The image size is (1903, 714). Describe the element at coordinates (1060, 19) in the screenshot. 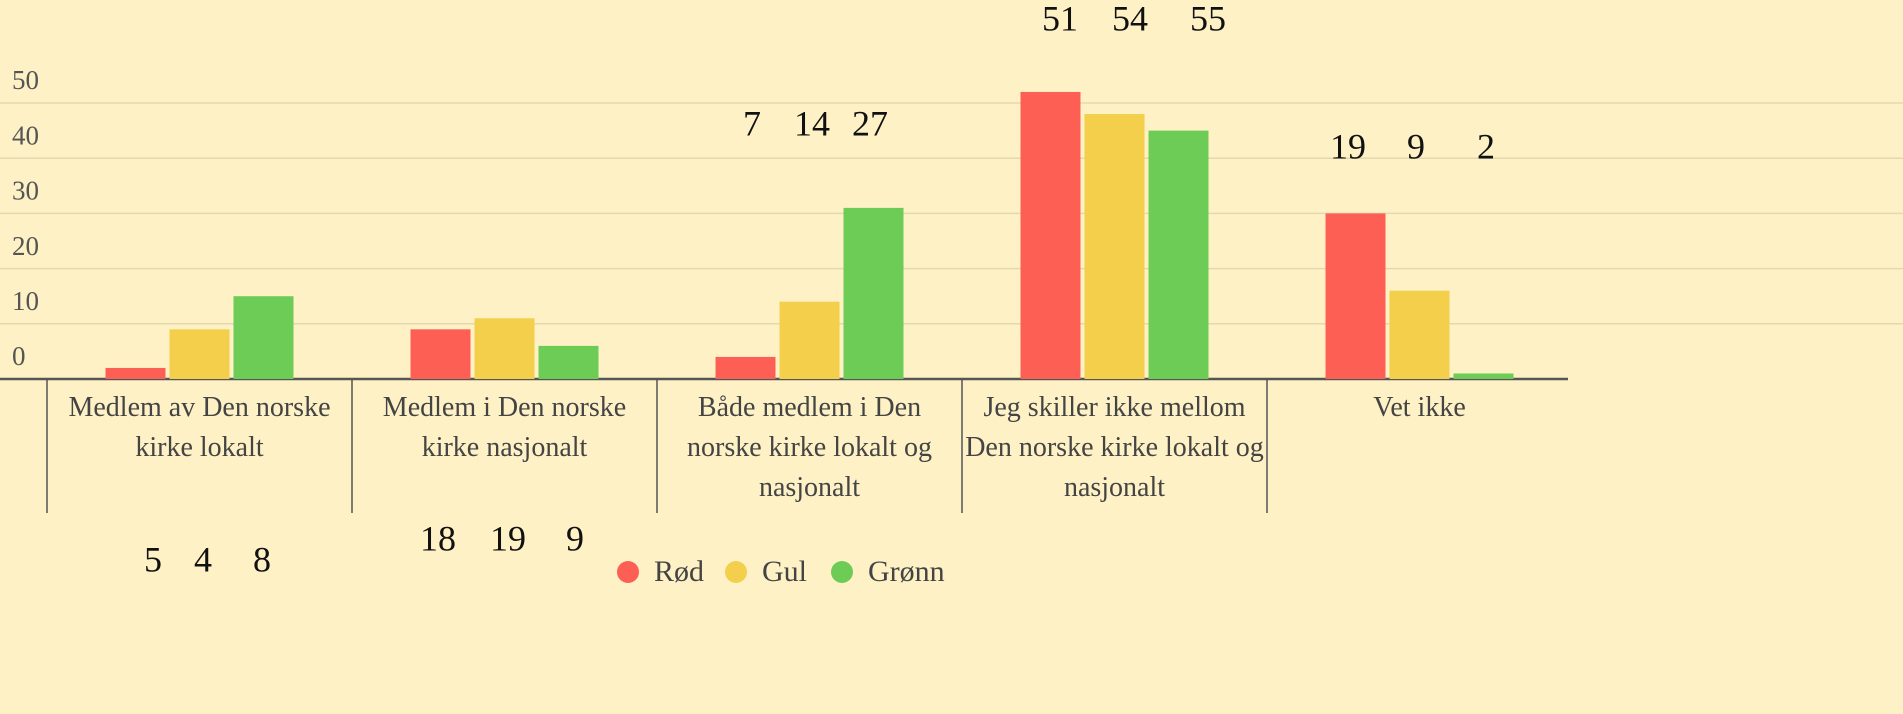

I see `data-label: 51` at that location.